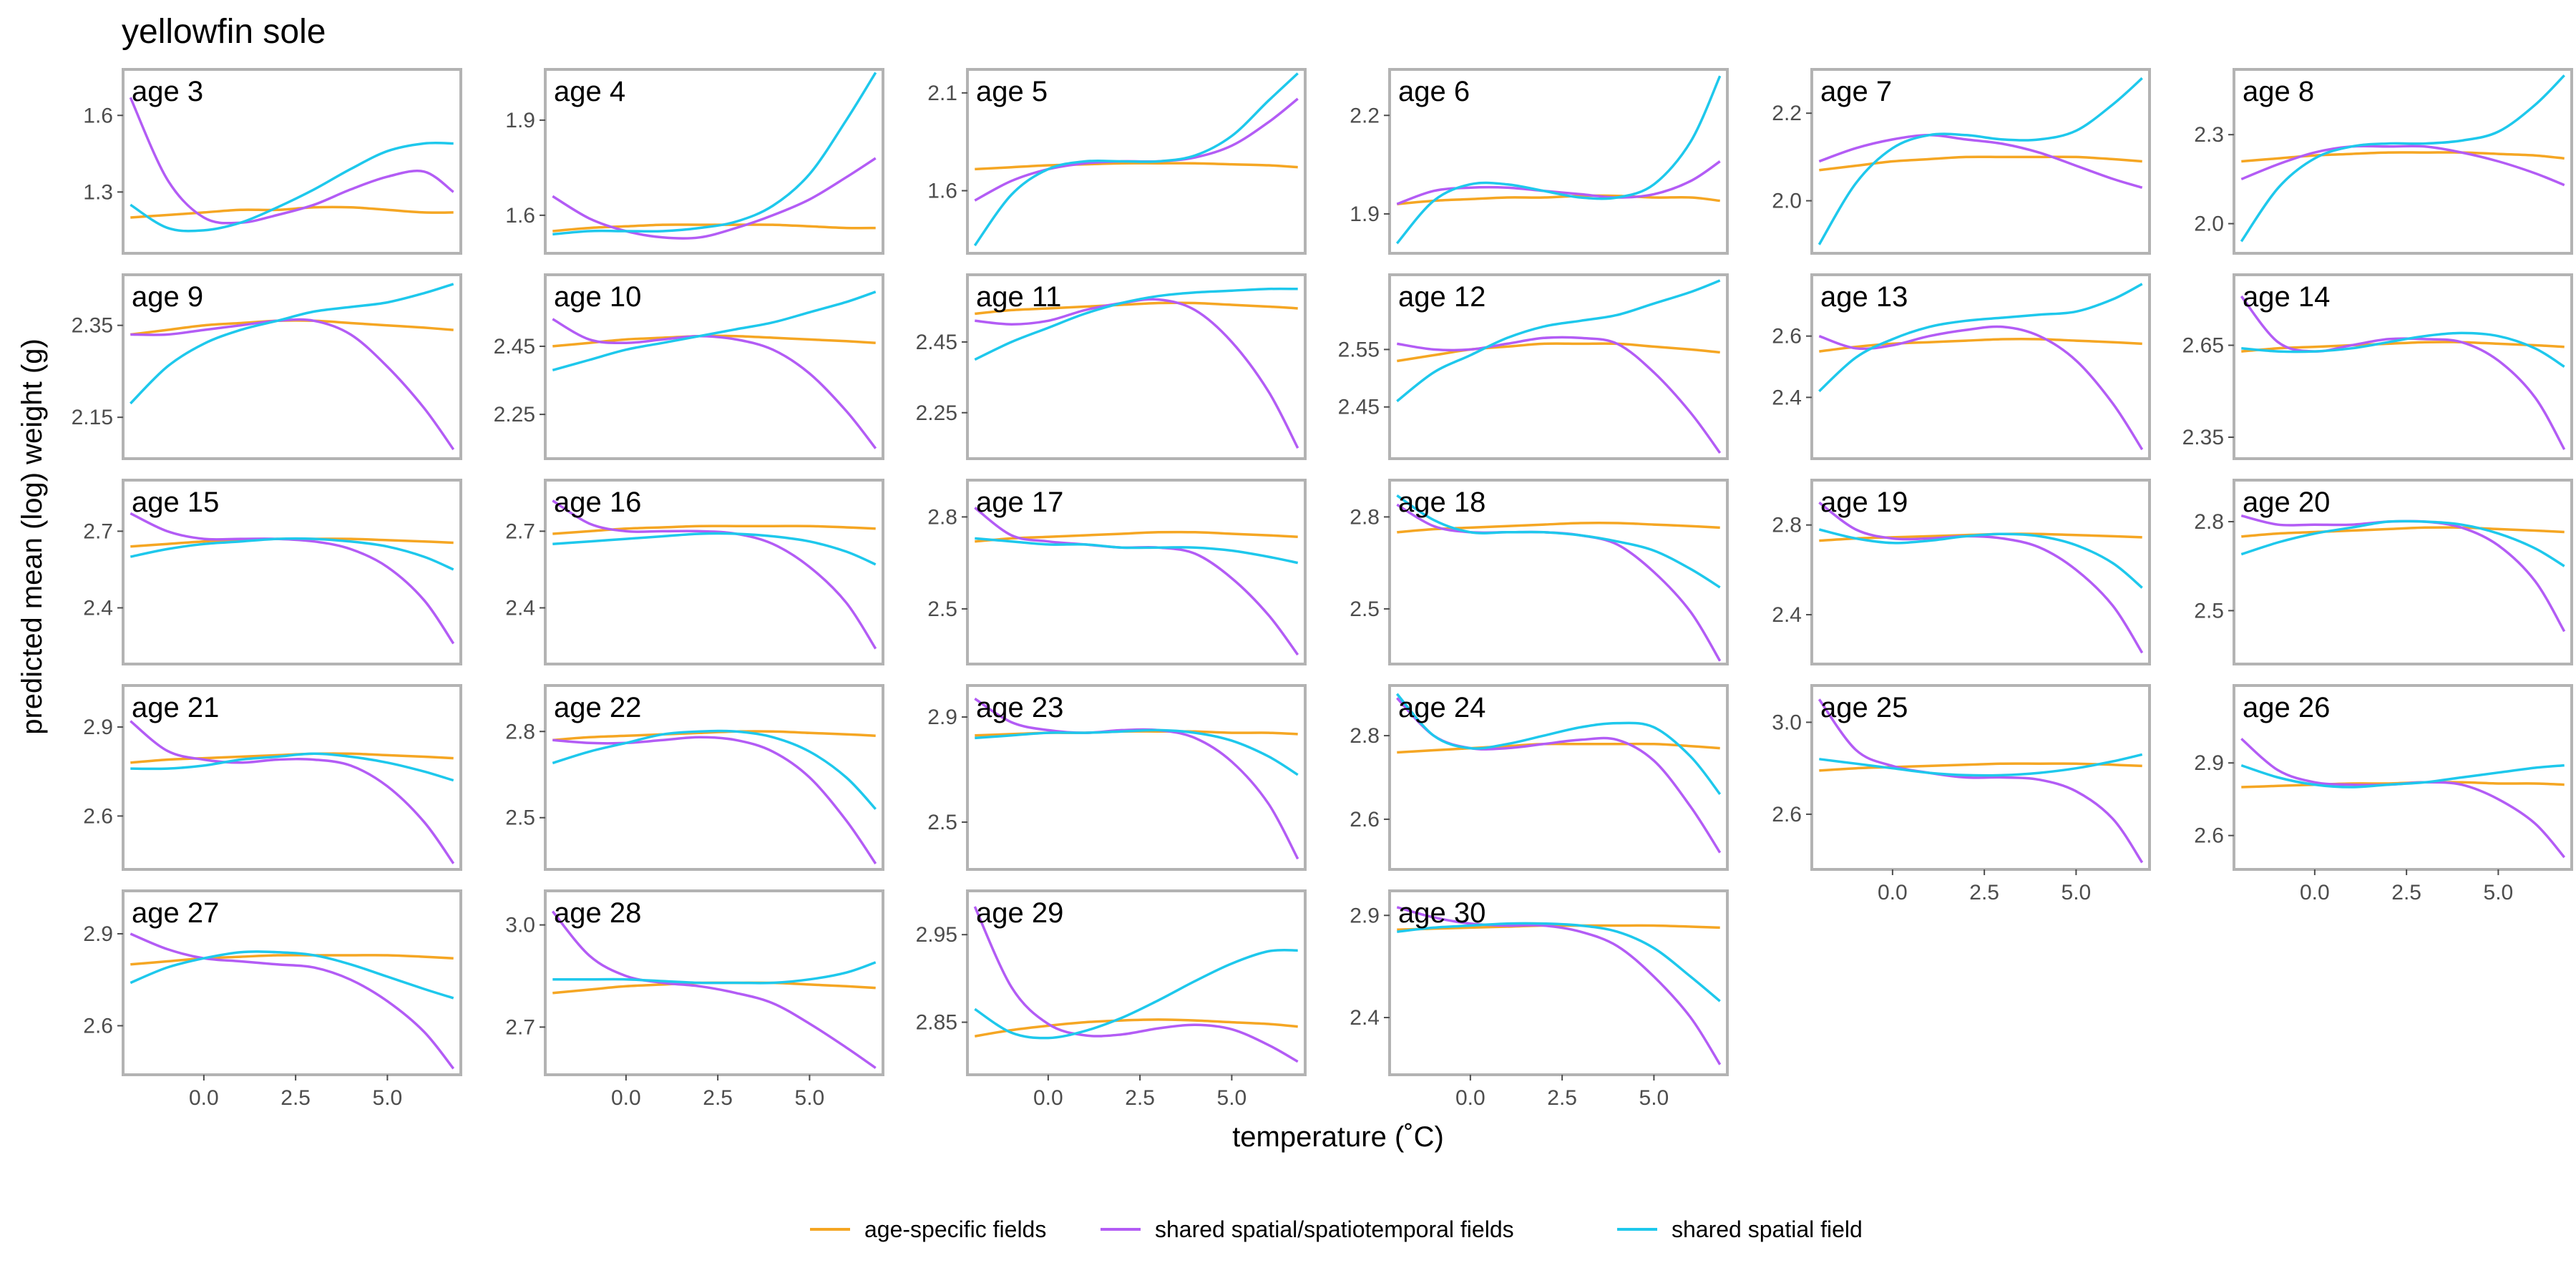  I want to click on panel-age-22: age 22 2.5 2.8, so click(694, 777).